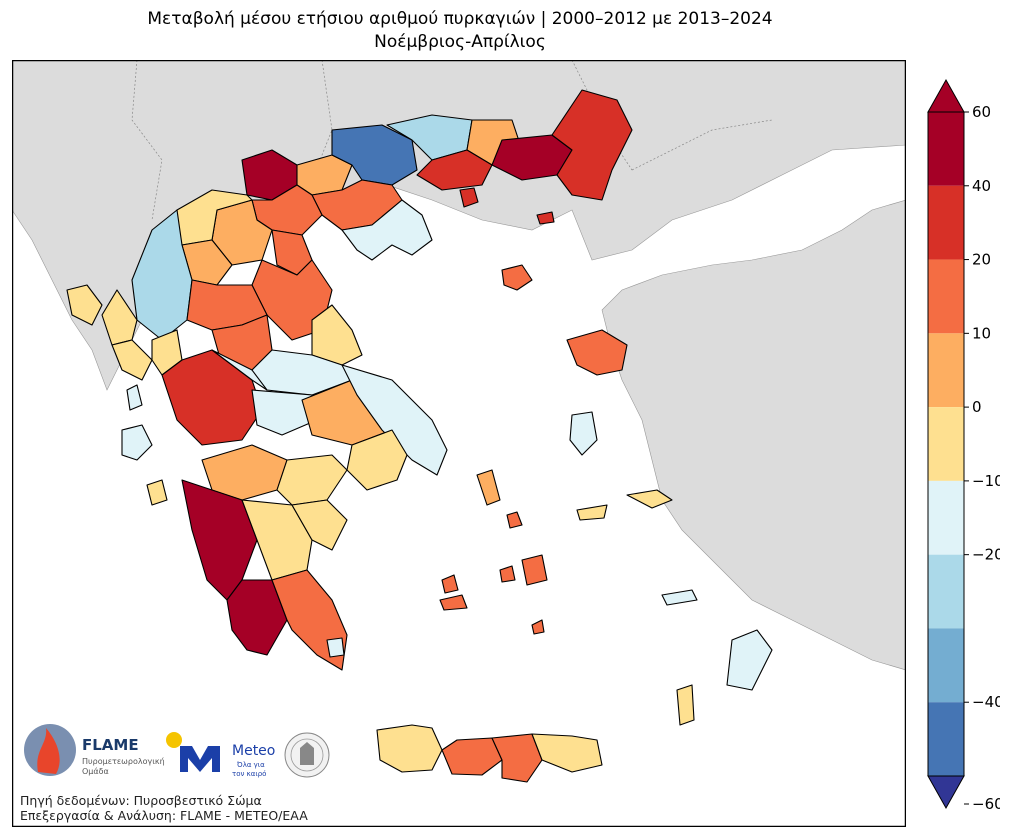 Image resolution: width=1024 pixels, height=838 pixels. Describe the element at coordinates (507, 574) in the screenshot. I see `island-paros` at that location.